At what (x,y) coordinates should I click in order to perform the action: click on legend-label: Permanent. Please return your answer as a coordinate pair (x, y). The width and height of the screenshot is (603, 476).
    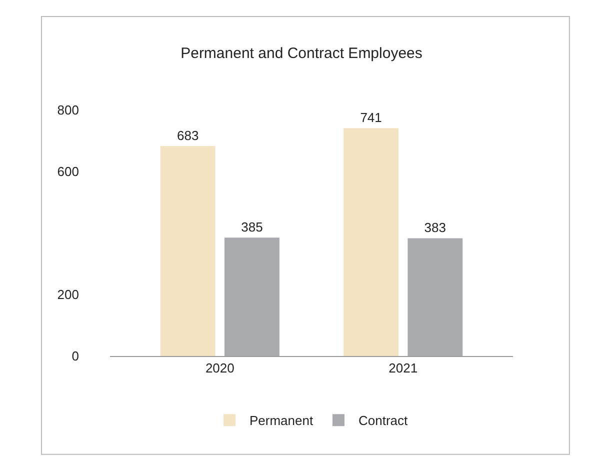
    Looking at the image, I should click on (282, 420).